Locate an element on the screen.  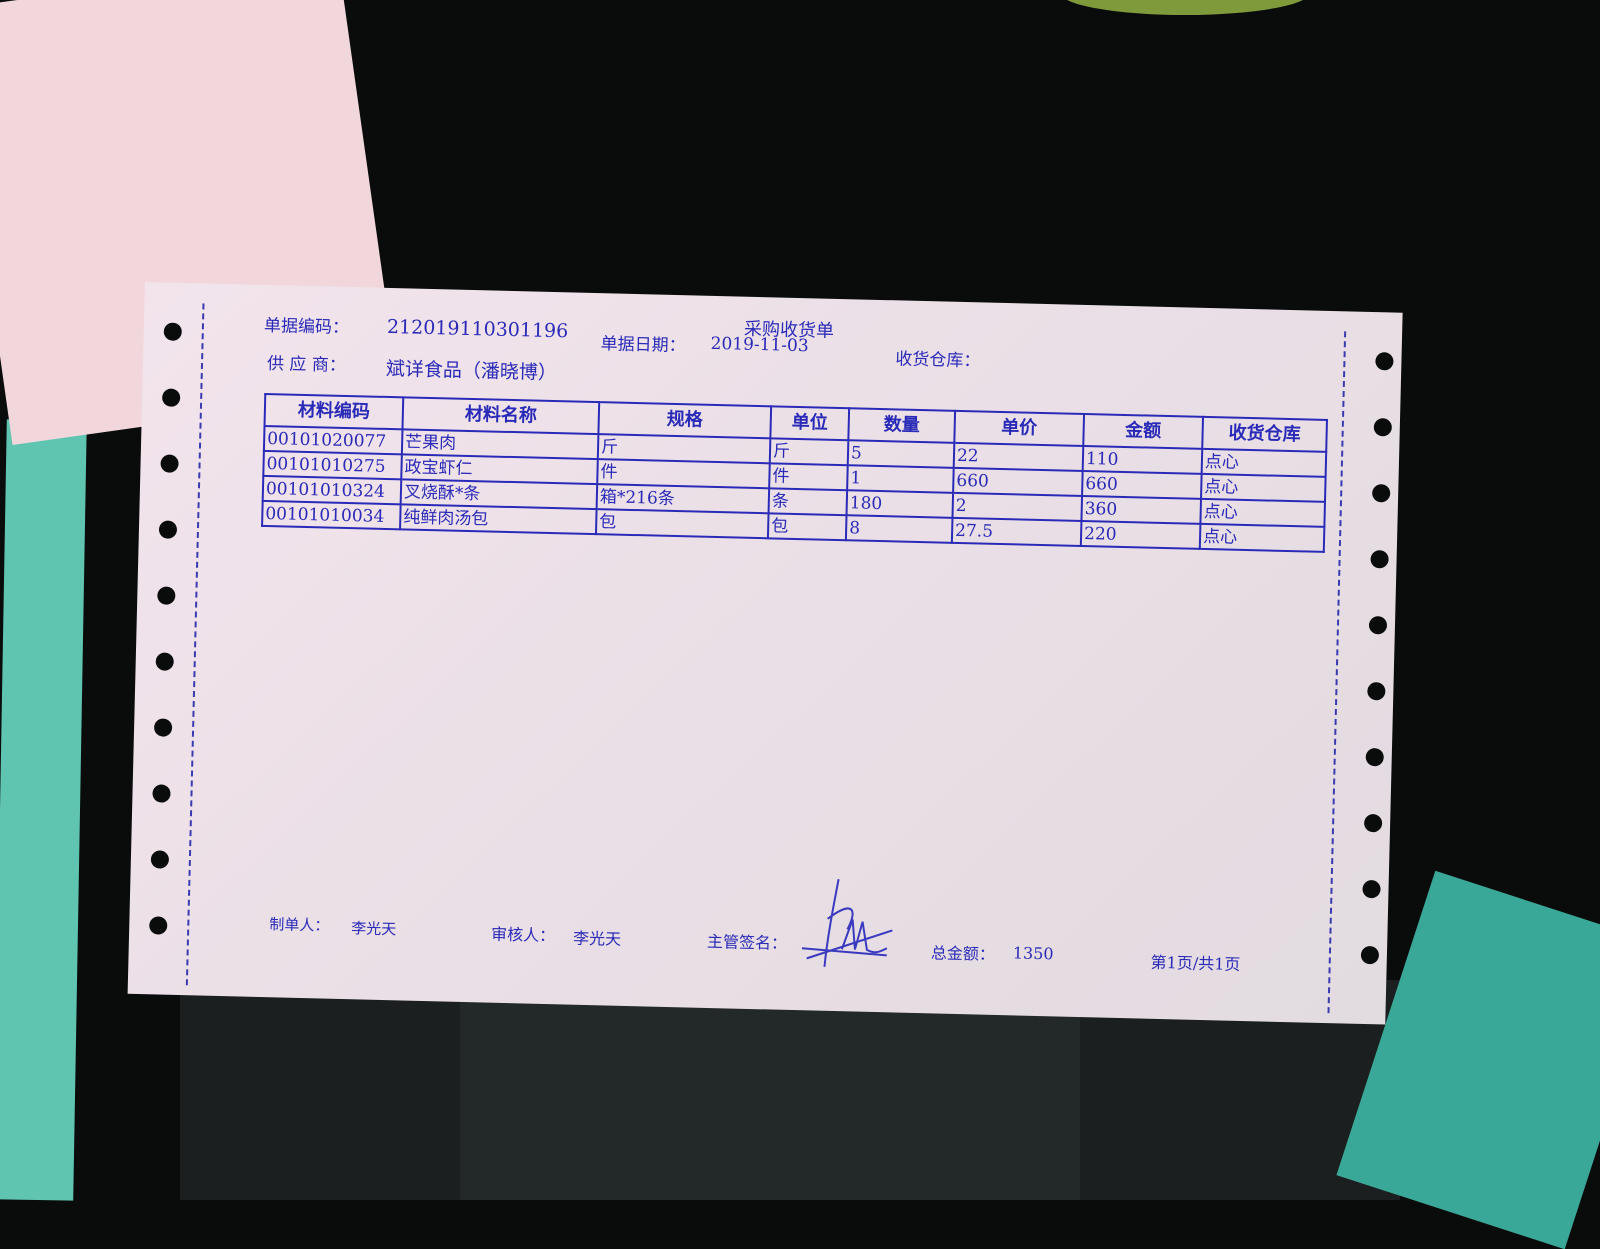
header-spec: 规格 is located at coordinates (685, 420).